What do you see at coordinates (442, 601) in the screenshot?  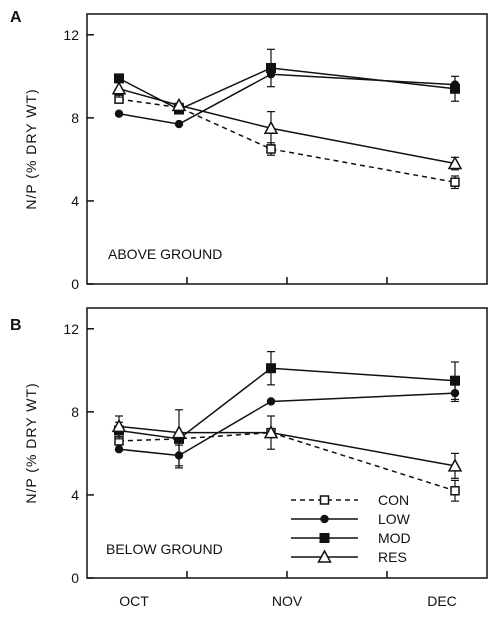 I see `x-category-label: DEC` at bounding box center [442, 601].